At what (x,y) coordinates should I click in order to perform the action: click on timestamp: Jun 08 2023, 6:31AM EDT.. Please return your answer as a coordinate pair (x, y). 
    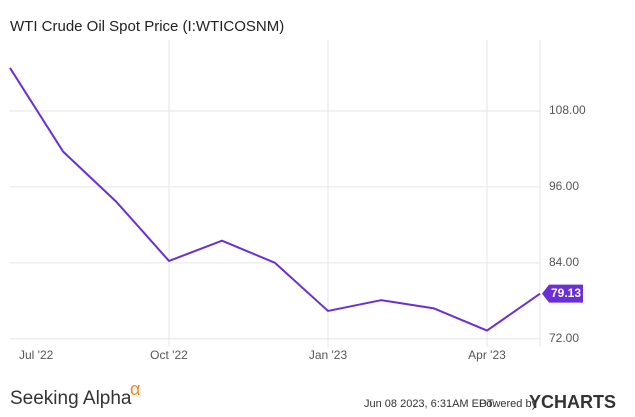
    Looking at the image, I should click on (429, 404).